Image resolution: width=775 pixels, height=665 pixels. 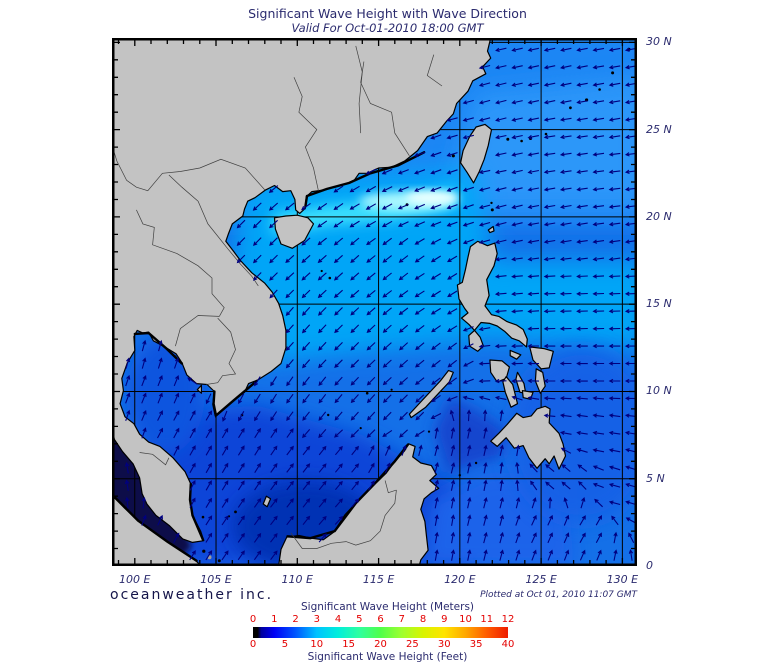 I want to click on meters-tick-10: 10, so click(x=465, y=619).